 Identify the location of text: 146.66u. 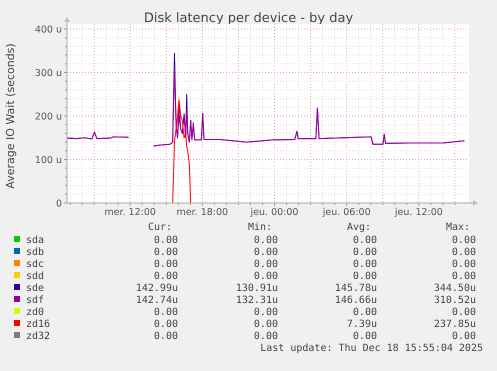
(355, 300).